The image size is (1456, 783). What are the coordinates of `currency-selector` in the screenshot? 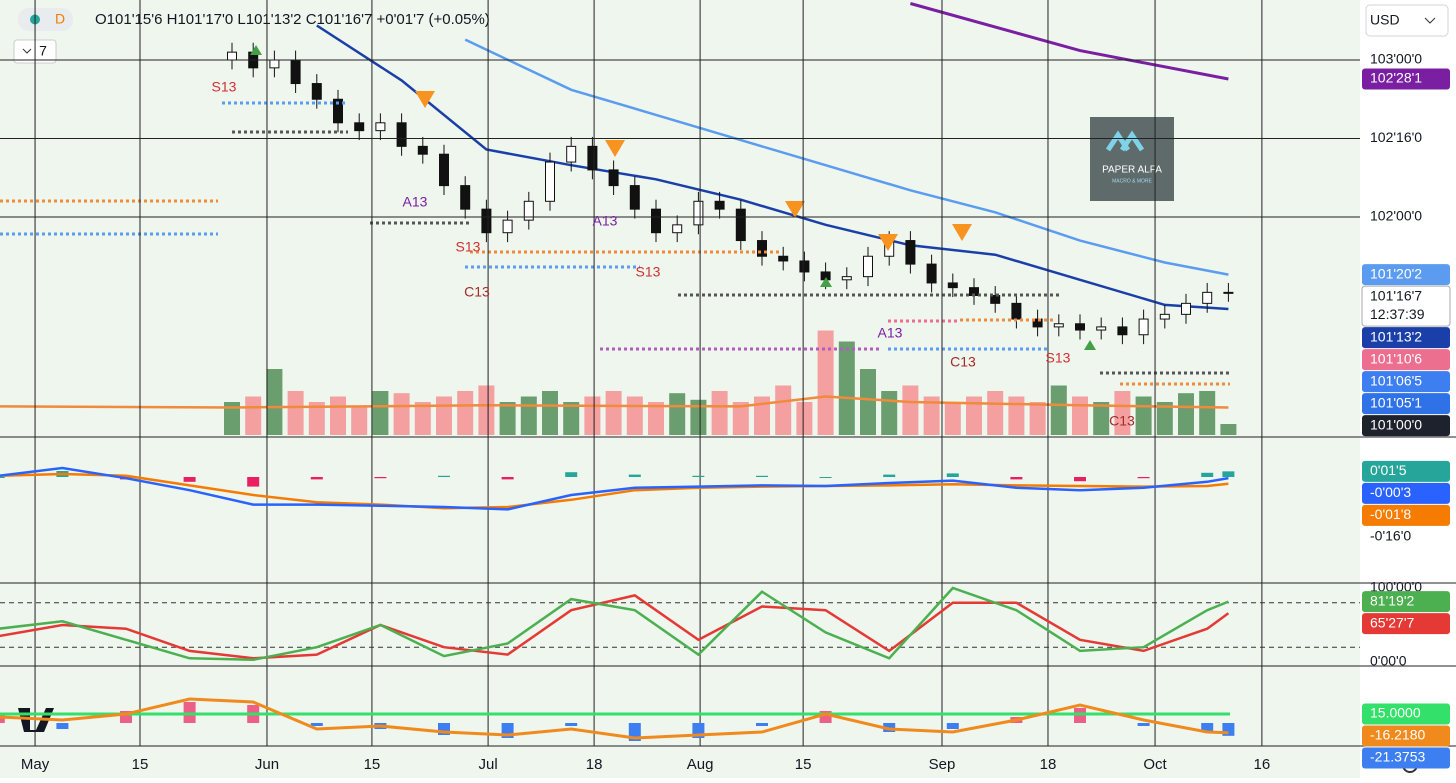 It's located at (1407, 20).